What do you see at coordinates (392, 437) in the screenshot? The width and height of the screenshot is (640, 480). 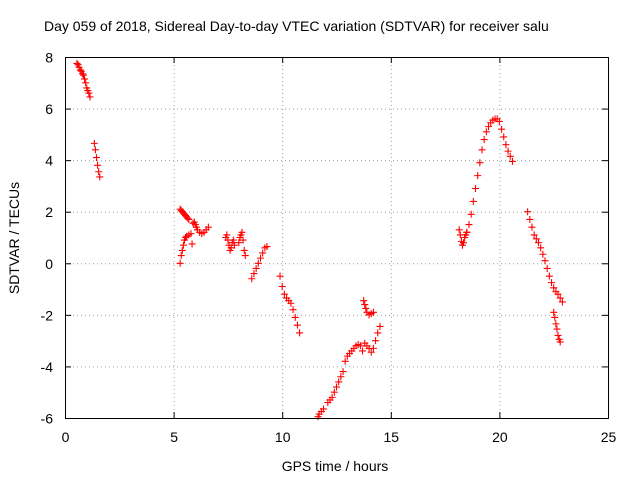 I see `x-tick-label: 15` at bounding box center [392, 437].